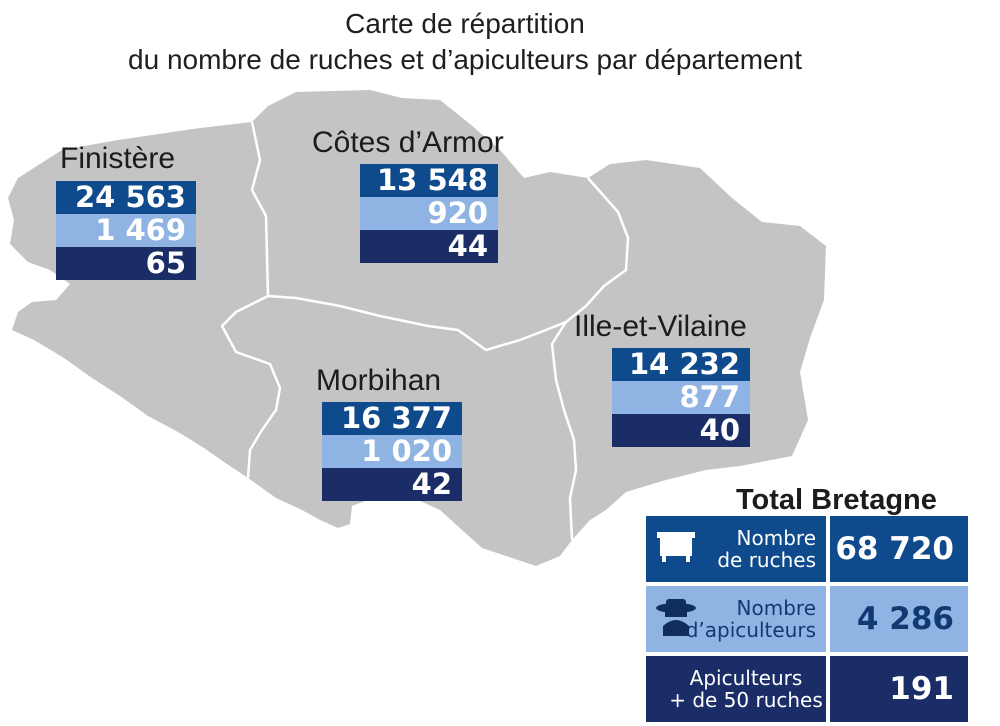  Describe the element at coordinates (126, 230) in the screenshot. I see `beekeepers-count: 1 469` at that location.